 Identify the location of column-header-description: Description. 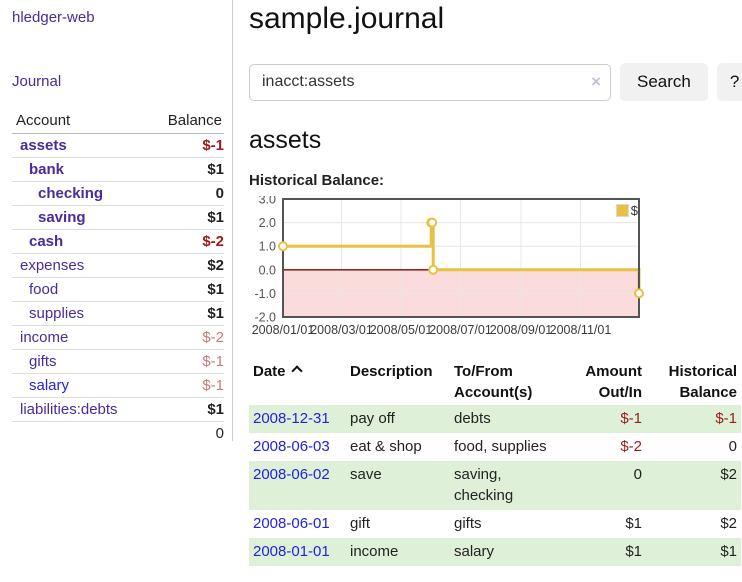
(398, 382).